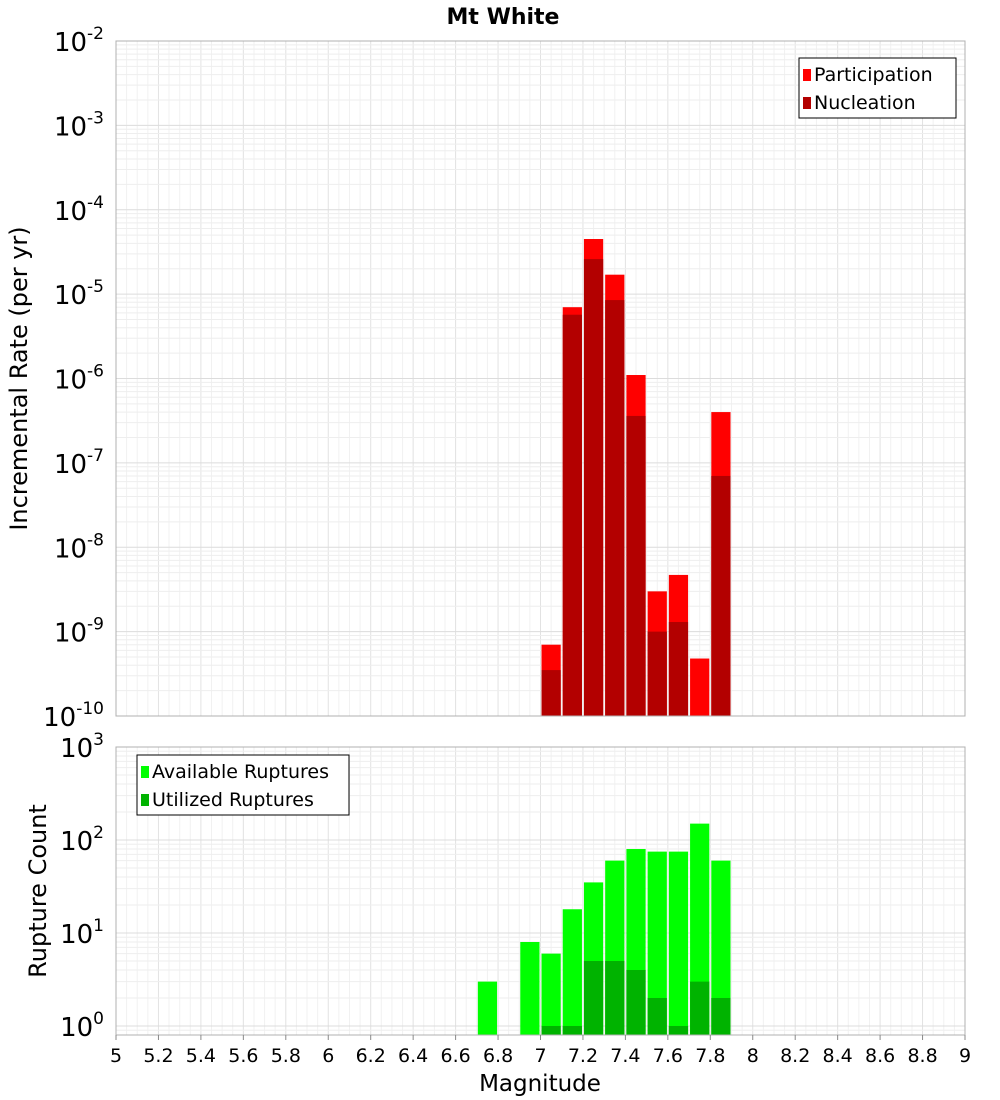 The width and height of the screenshot is (1000, 1100). Describe the element at coordinates (82, 933) in the screenshot. I see `y-tick-label: 10¹` at that location.